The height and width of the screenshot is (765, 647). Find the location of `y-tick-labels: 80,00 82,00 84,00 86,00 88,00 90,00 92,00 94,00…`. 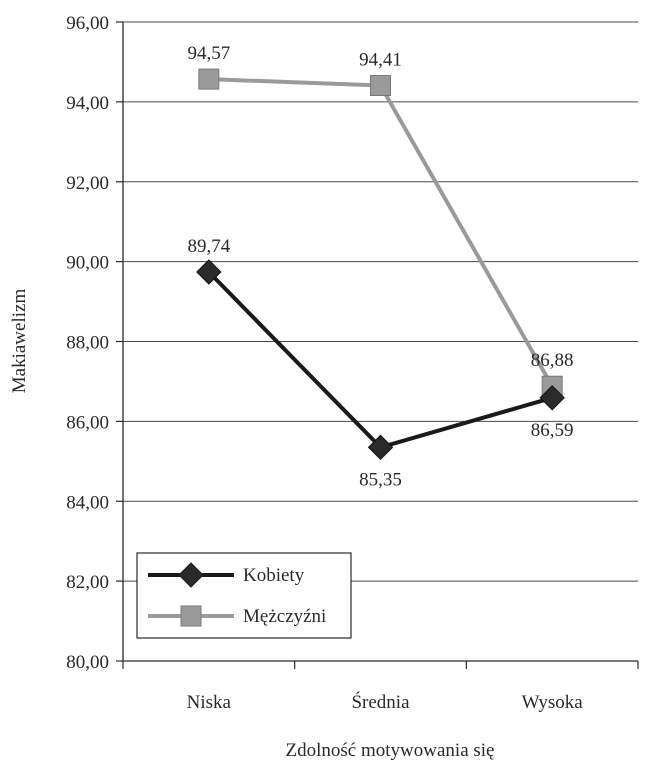

y-tick-labels: 80,00 82,00 84,00 86,00 88,00 90,00 92,00 94,00… is located at coordinates (87, 343).